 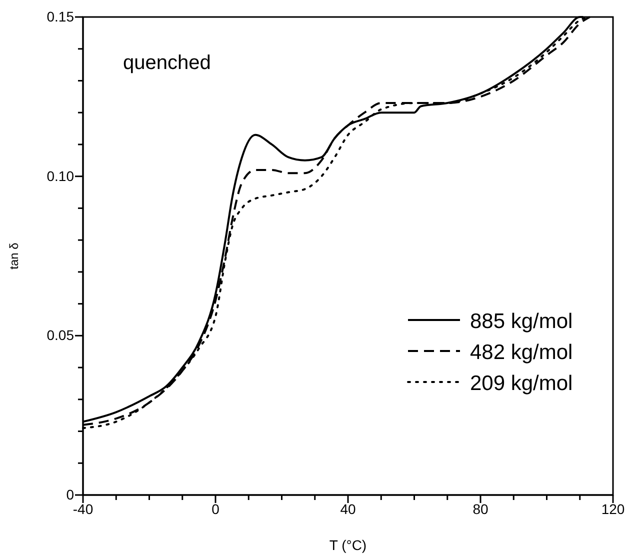 I want to click on x-tick-label: -40, so click(x=83, y=508).